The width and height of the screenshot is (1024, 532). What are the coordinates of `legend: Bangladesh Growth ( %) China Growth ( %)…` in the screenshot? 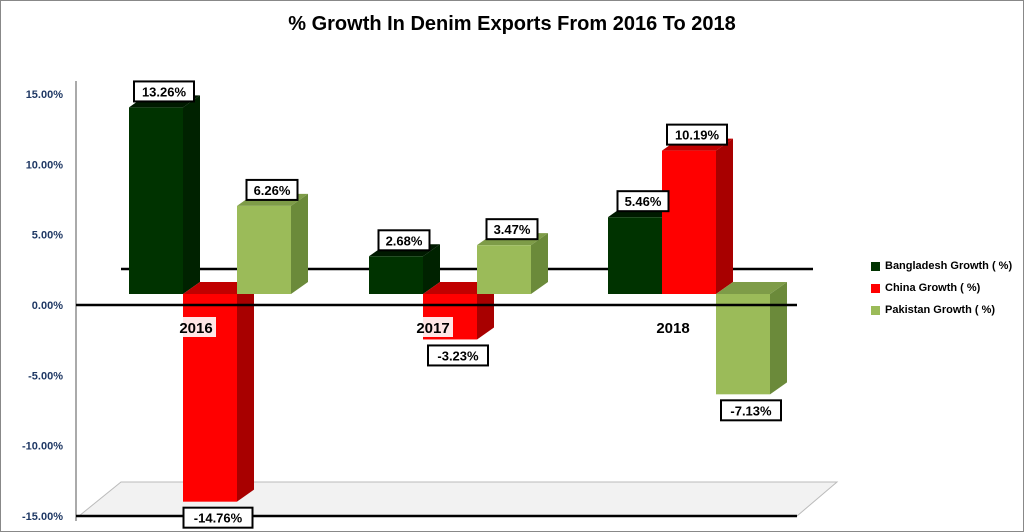 It's located at (941, 288).